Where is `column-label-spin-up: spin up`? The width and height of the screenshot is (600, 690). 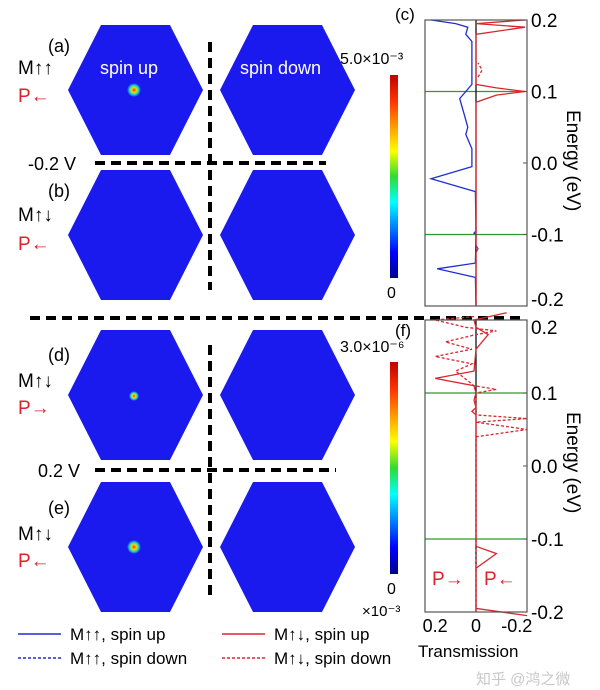
column-label-spin-up: spin up is located at coordinates (129, 68).